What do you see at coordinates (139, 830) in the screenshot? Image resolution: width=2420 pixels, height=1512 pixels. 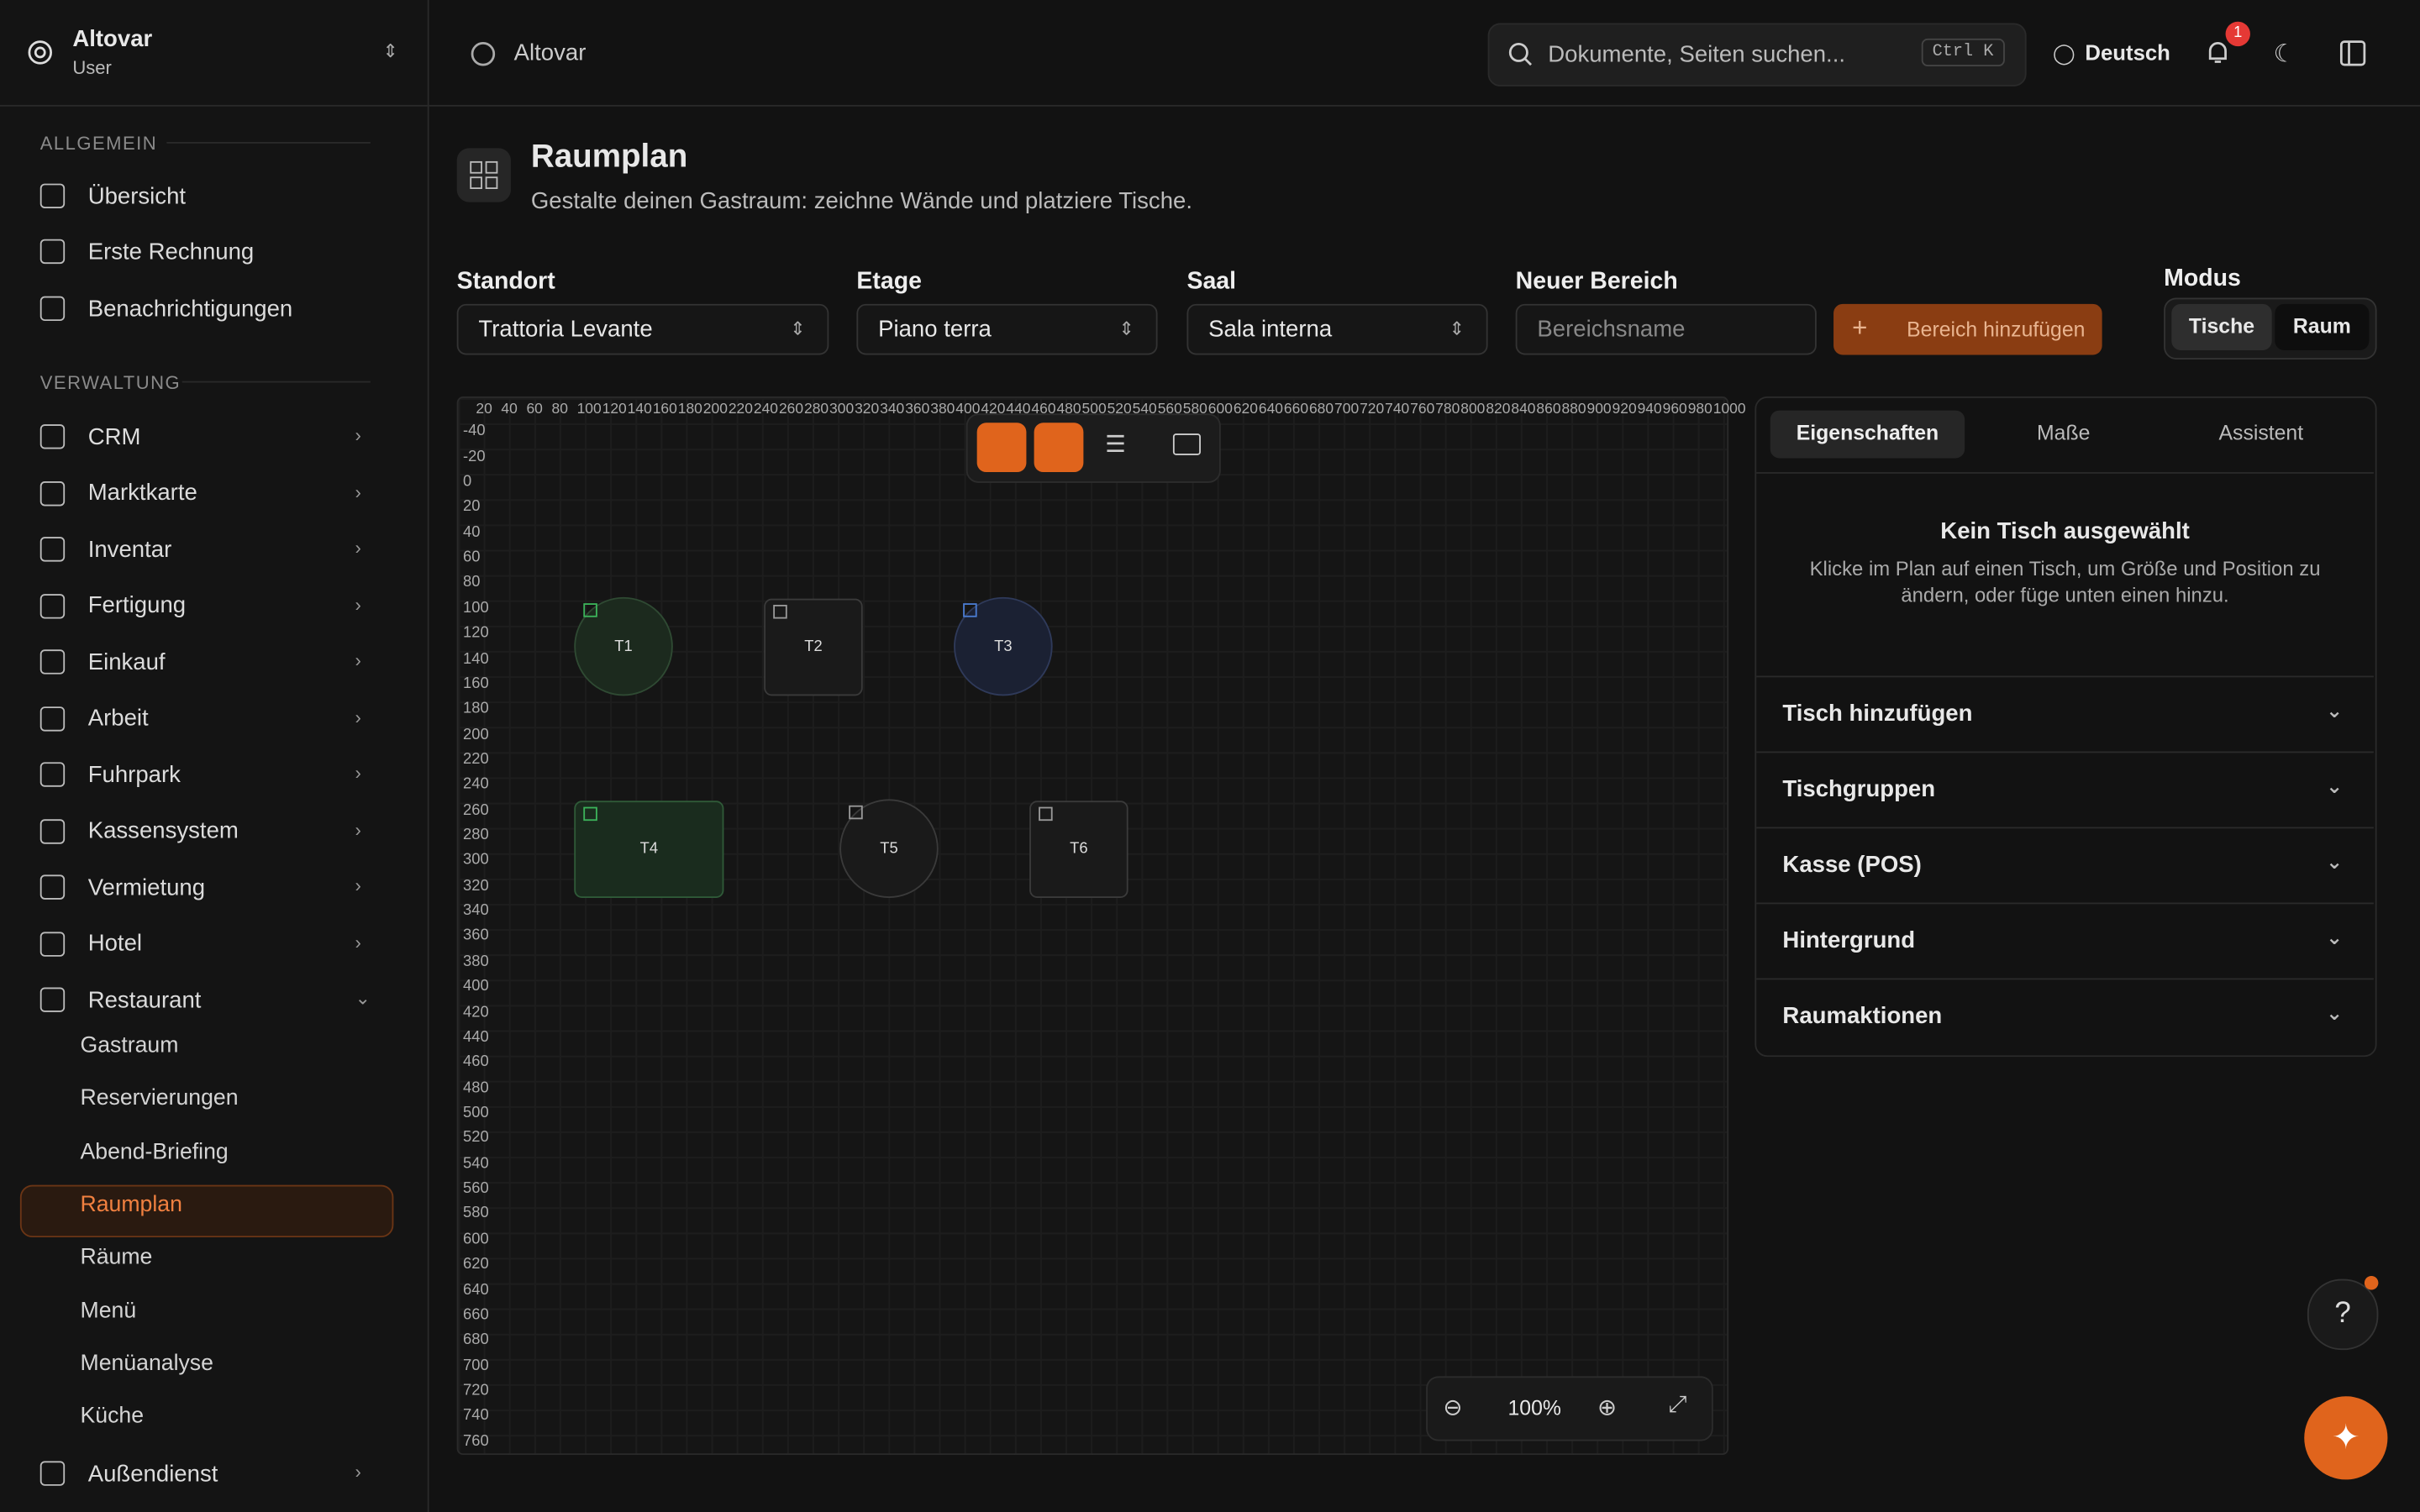 I see `nav-item: Kassensystem` at bounding box center [139, 830].